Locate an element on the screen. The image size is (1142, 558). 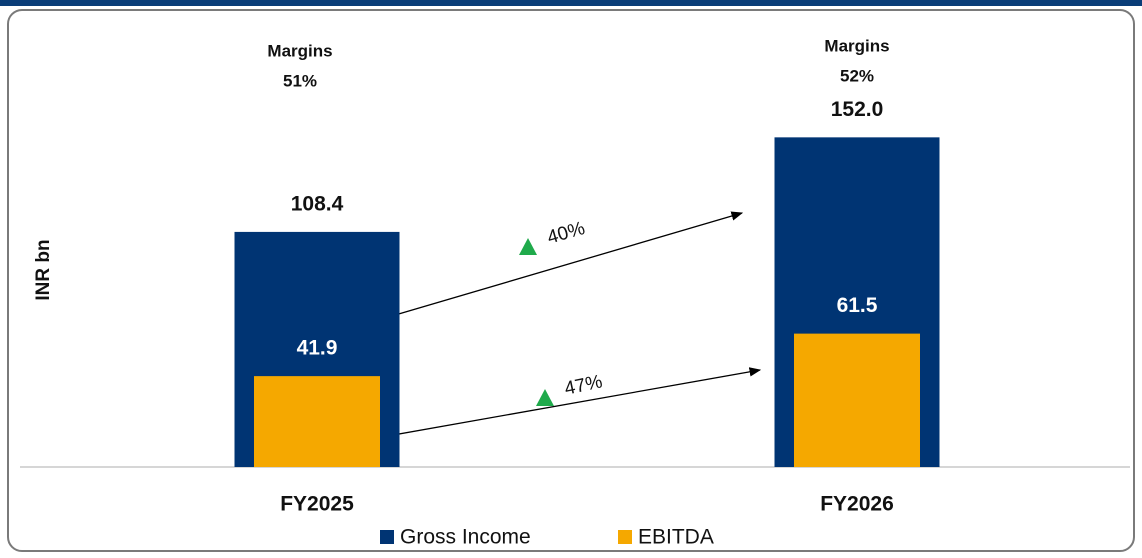
x-tick-label: FY2026 is located at coordinates (857, 504).